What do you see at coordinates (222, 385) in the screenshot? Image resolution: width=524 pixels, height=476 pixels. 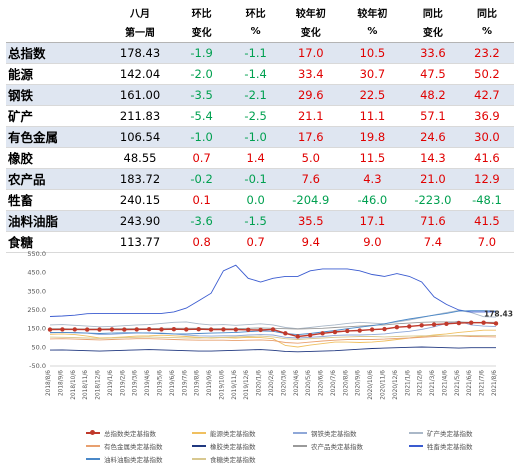 I see `x-tick-label: 2019/10/6` at bounding box center [222, 385].